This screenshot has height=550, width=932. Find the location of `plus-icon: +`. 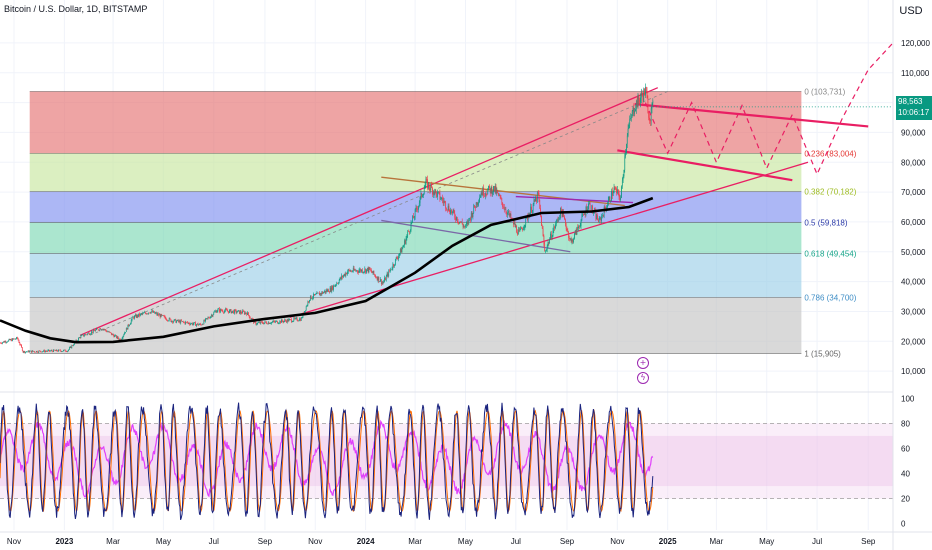

plus-icon: + is located at coordinates (643, 363).